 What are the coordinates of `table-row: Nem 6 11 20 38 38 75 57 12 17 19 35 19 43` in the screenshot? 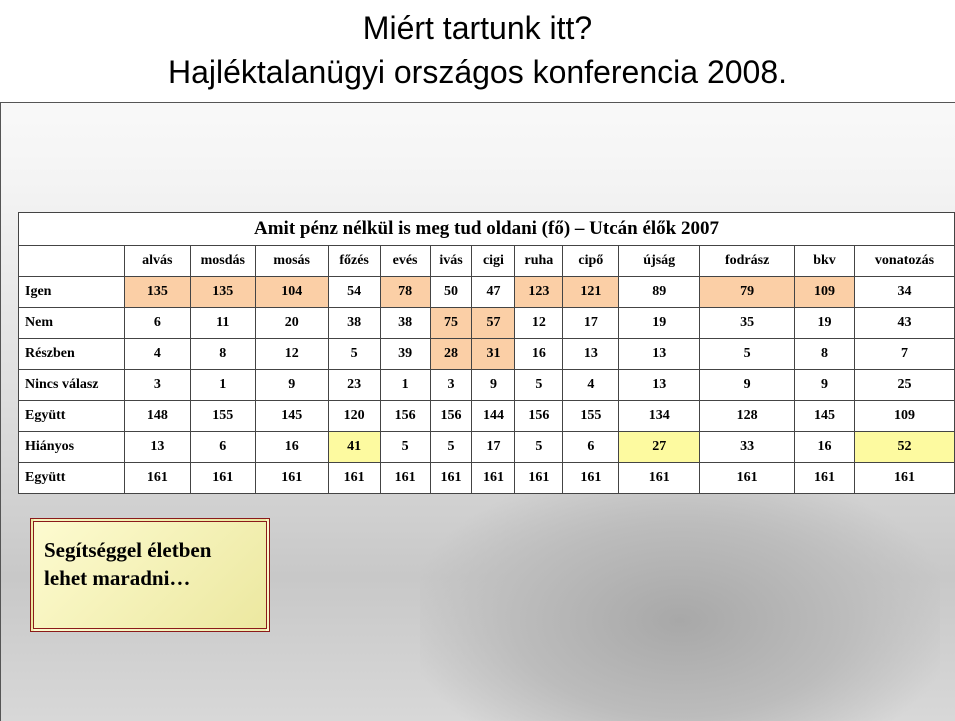 It's located at (486, 323).